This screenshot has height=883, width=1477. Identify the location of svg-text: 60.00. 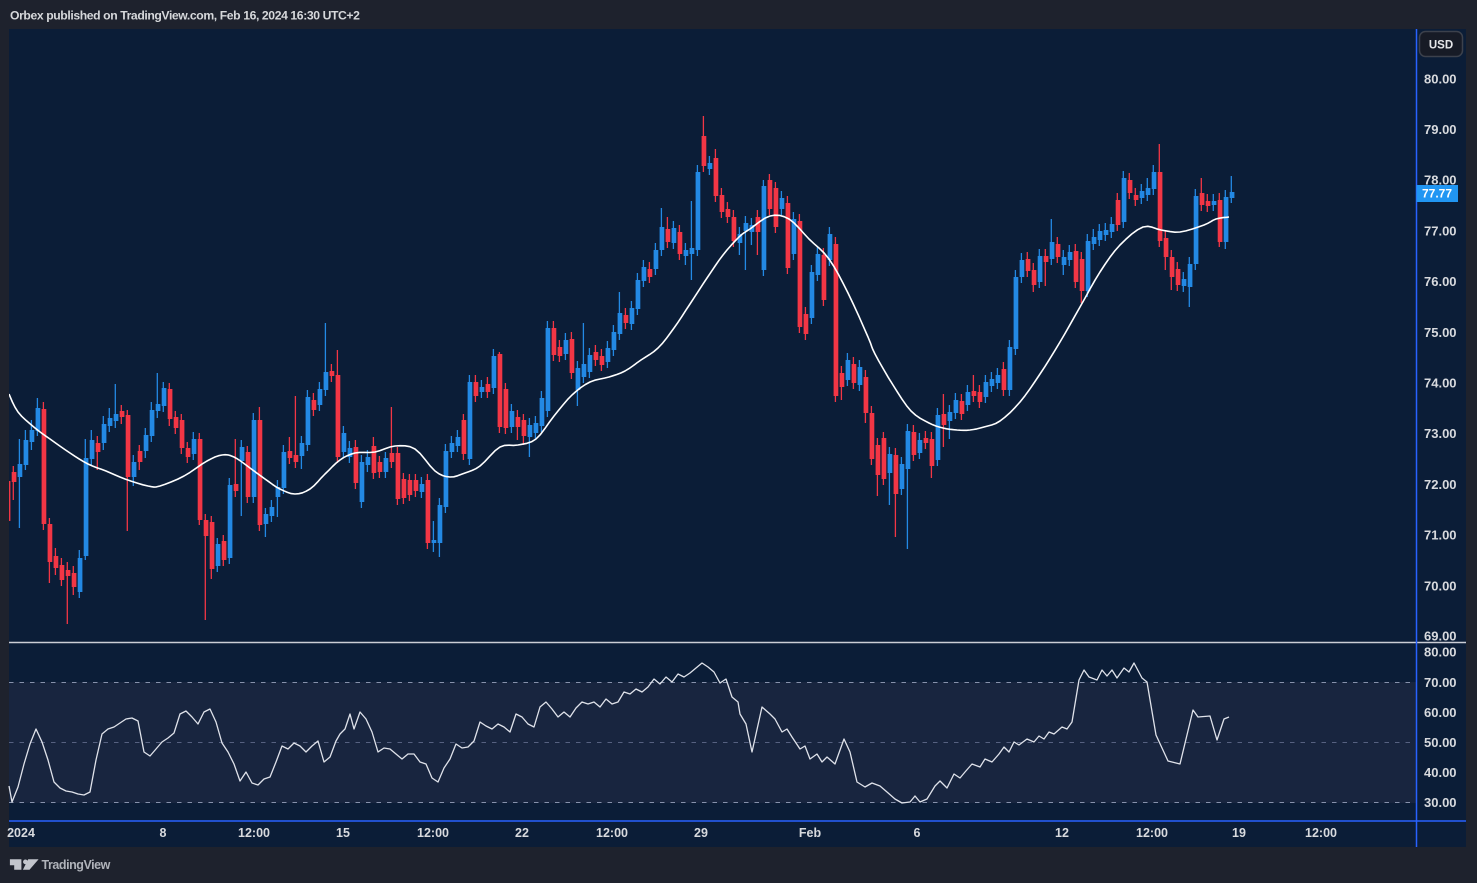
(1440, 712).